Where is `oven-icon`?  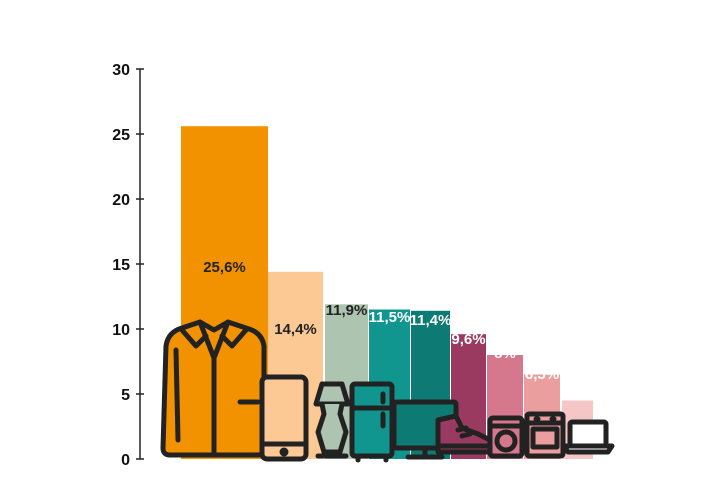
oven-icon is located at coordinates (545, 435).